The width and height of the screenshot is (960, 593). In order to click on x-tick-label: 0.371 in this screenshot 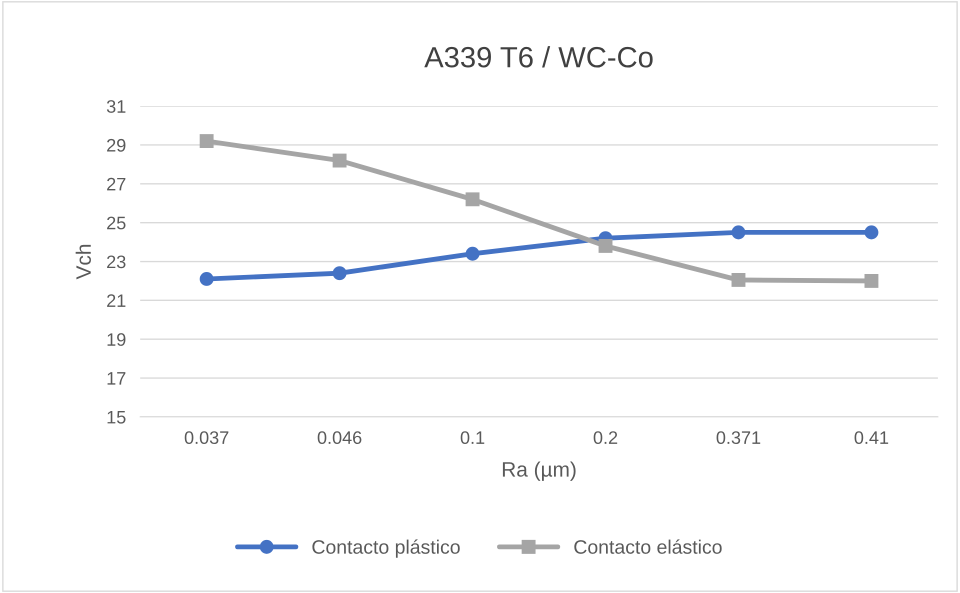, I will do `click(738, 437)`.